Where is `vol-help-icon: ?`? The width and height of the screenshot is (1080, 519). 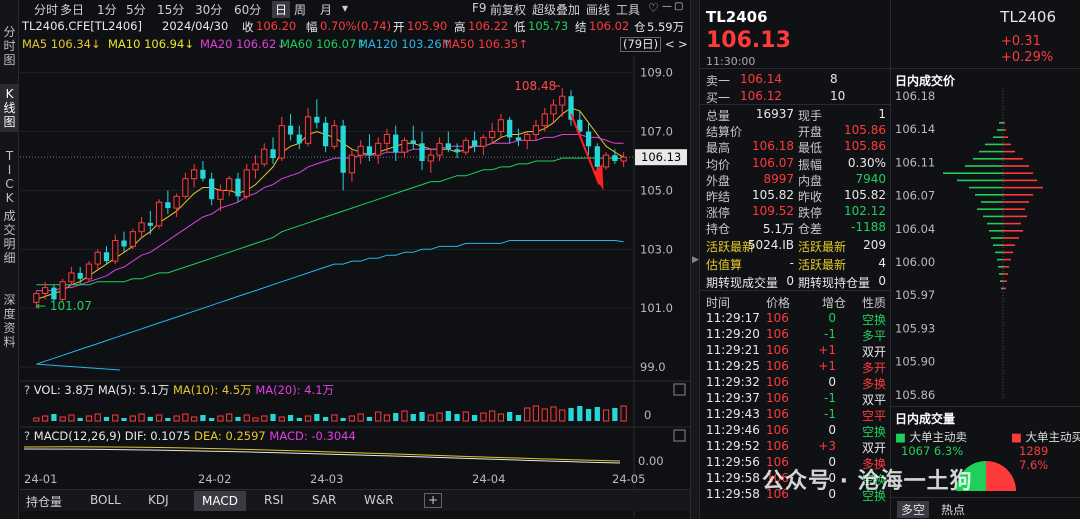 vol-help-icon: ? is located at coordinates (29, 390).